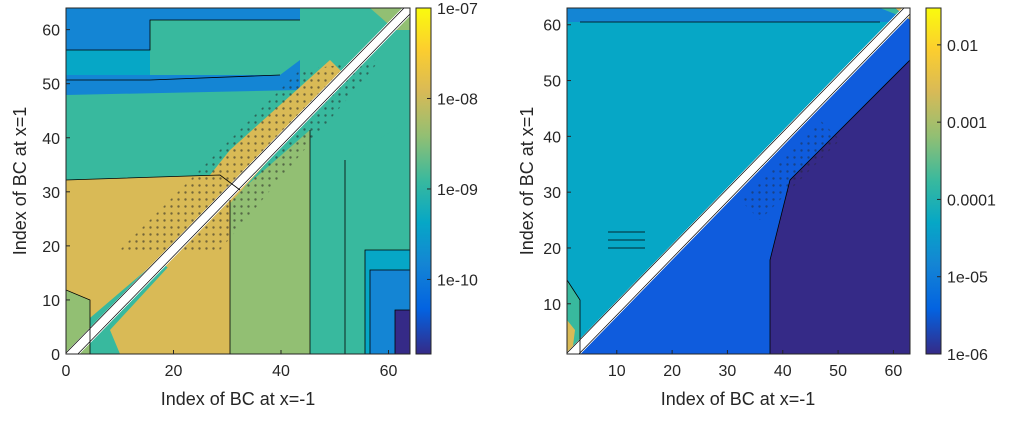  Describe the element at coordinates (838, 371) in the screenshot. I see `x-tick-label: 50` at that location.